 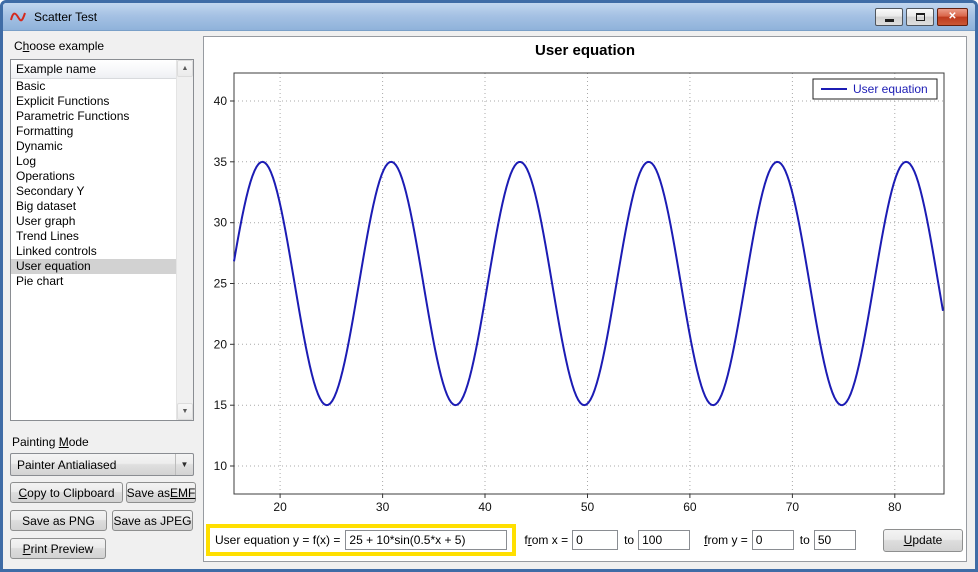 What do you see at coordinates (45, 131) in the screenshot?
I see `list-item: Formatting` at bounding box center [45, 131].